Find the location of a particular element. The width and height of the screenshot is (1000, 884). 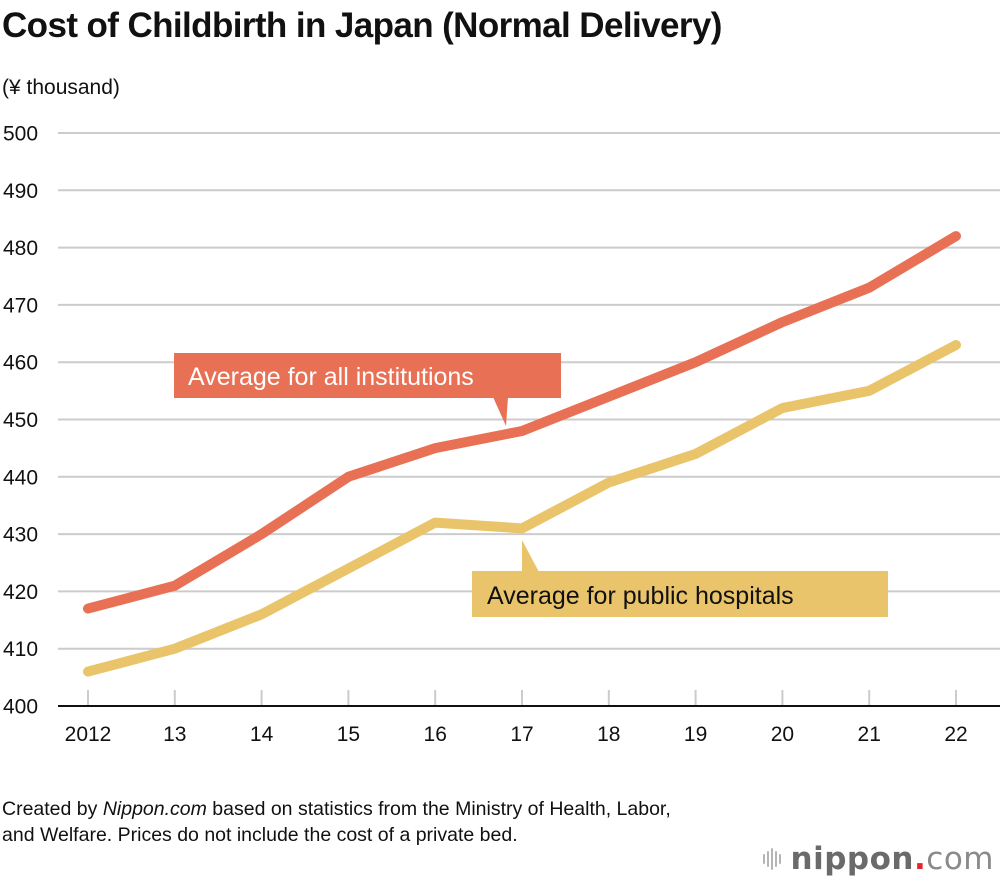

logo-brand: nippon is located at coordinates (852, 859).